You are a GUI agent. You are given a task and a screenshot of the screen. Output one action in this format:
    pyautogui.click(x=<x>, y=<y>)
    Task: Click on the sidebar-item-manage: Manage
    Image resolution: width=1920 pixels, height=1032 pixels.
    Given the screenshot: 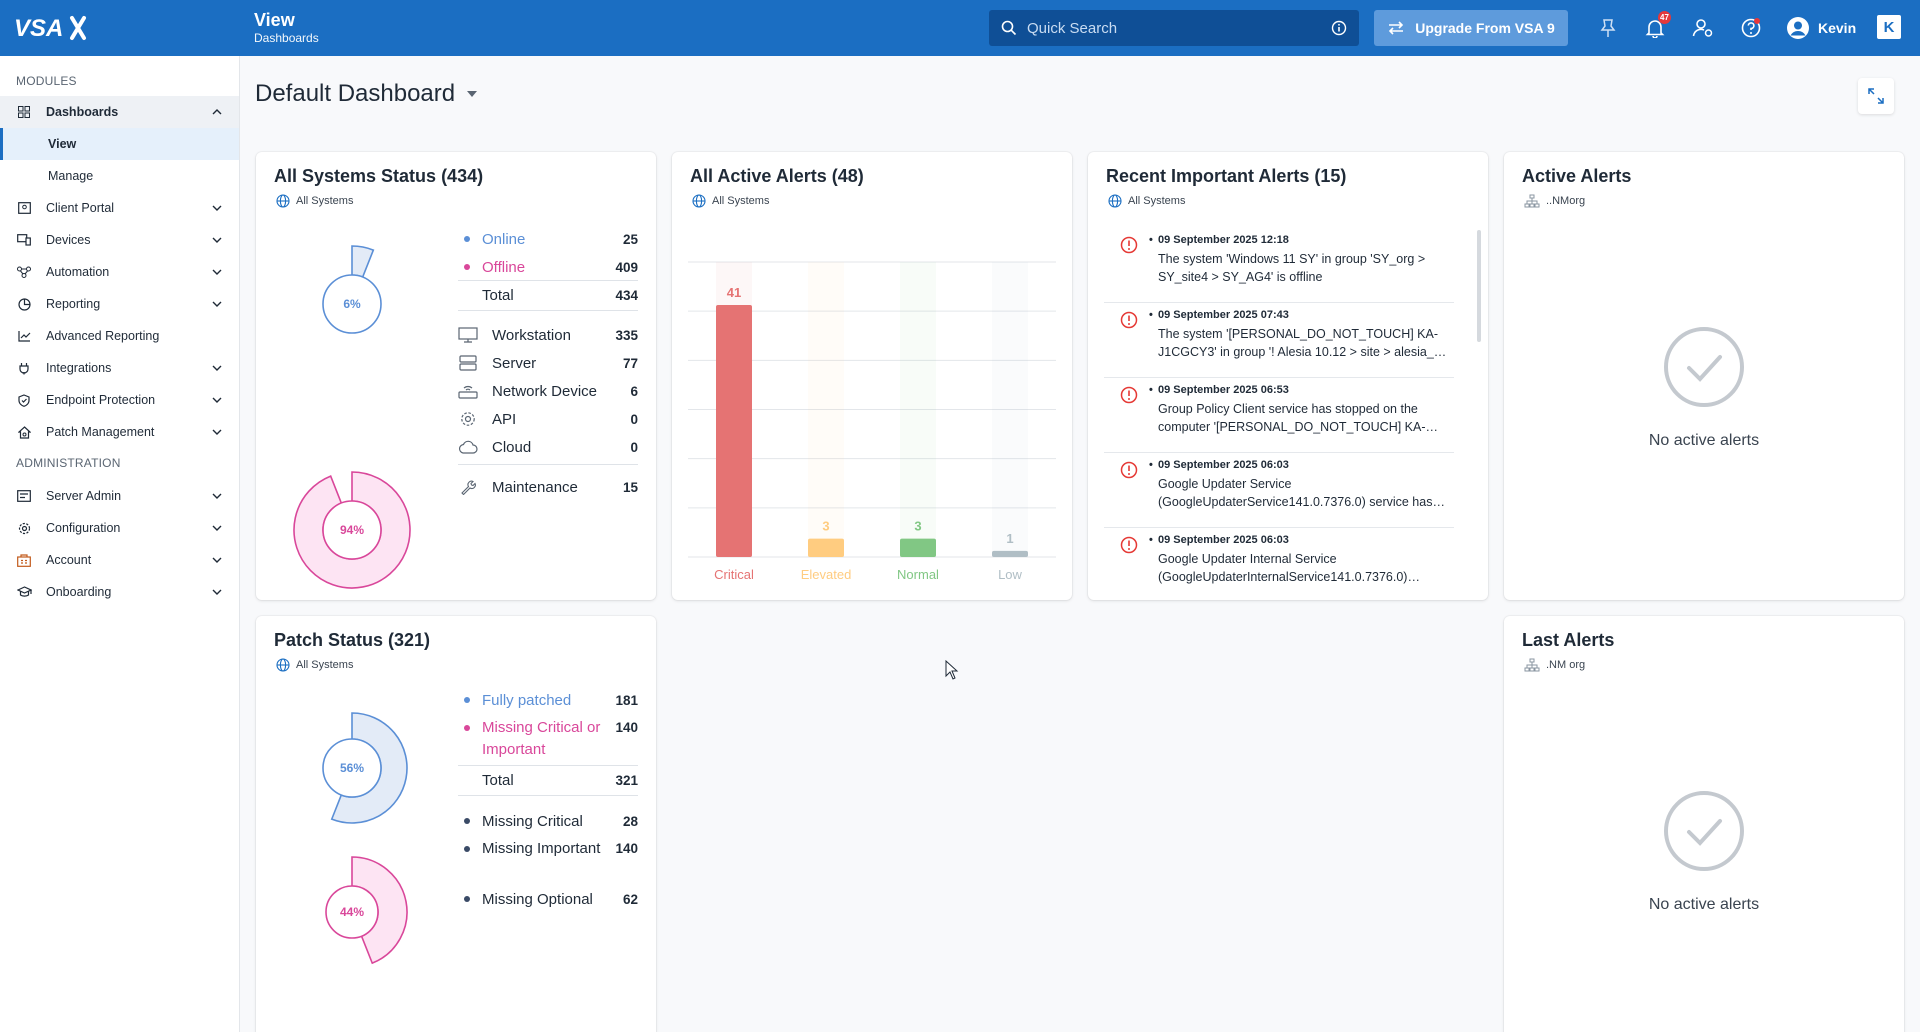 What is the action you would take?
    pyautogui.click(x=119, y=176)
    